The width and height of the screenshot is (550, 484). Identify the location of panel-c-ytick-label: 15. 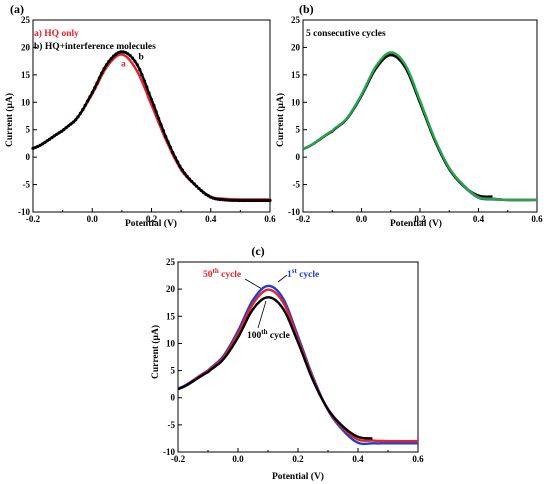
(171, 316).